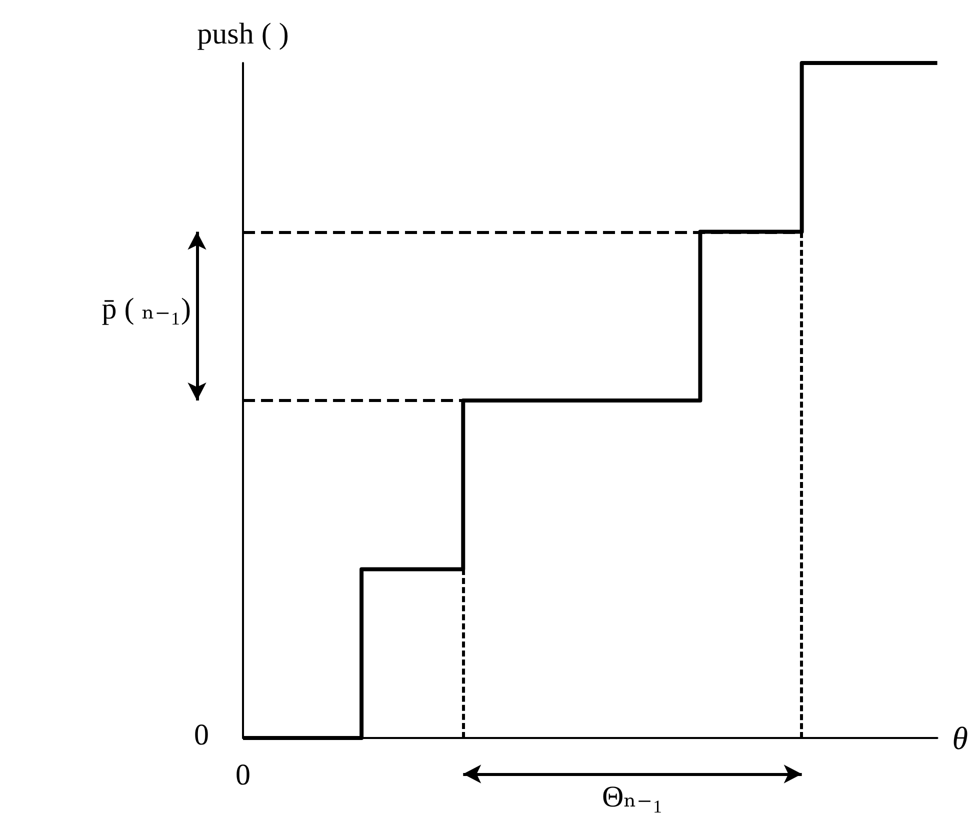 The height and width of the screenshot is (832, 979). Describe the element at coordinates (960, 738) in the screenshot. I see `x-axis-title: θ` at that location.